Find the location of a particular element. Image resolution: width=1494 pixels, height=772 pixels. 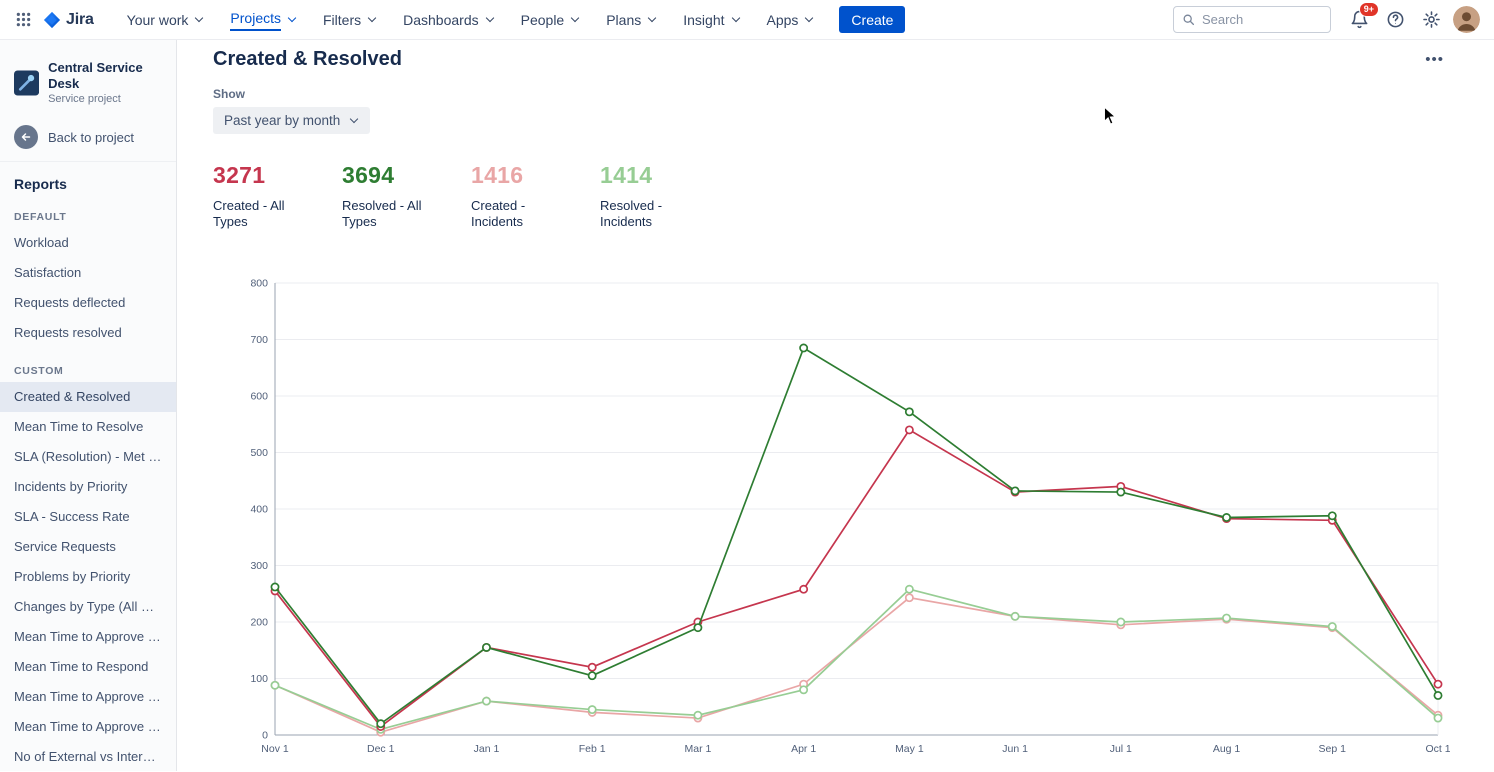

svg-text: 0 is located at coordinates (265, 735).